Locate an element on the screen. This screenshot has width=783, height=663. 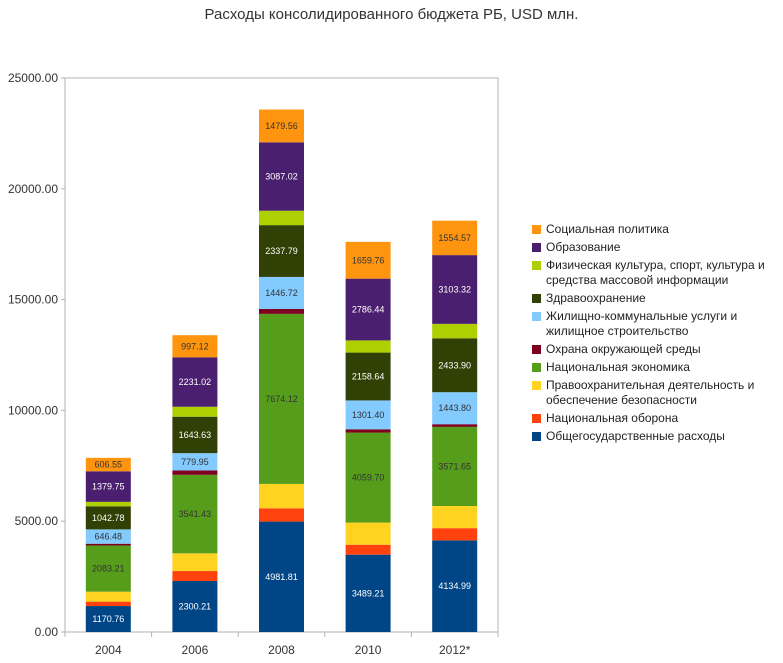
data-label: 3571.65 is located at coordinates (454, 466).